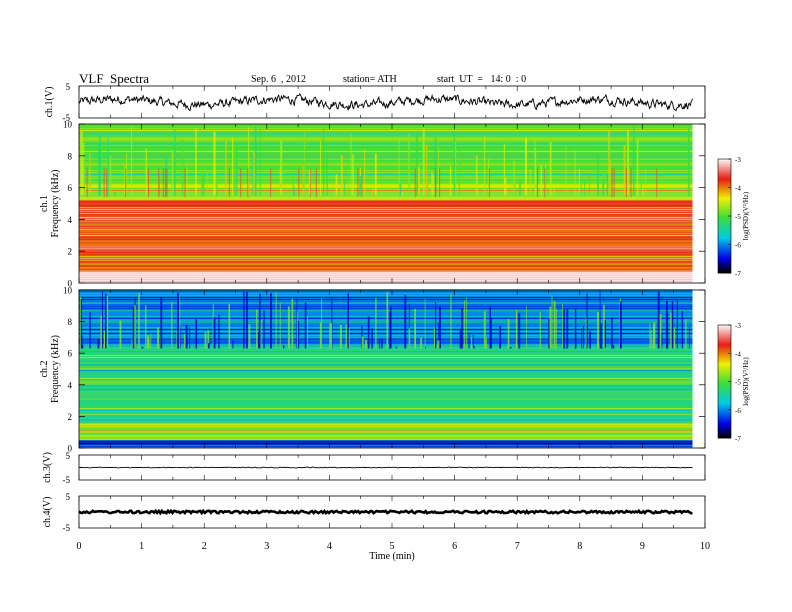 Image resolution: width=792 pixels, height=612 pixels. I want to click on time-tick-label: 5, so click(392, 546).